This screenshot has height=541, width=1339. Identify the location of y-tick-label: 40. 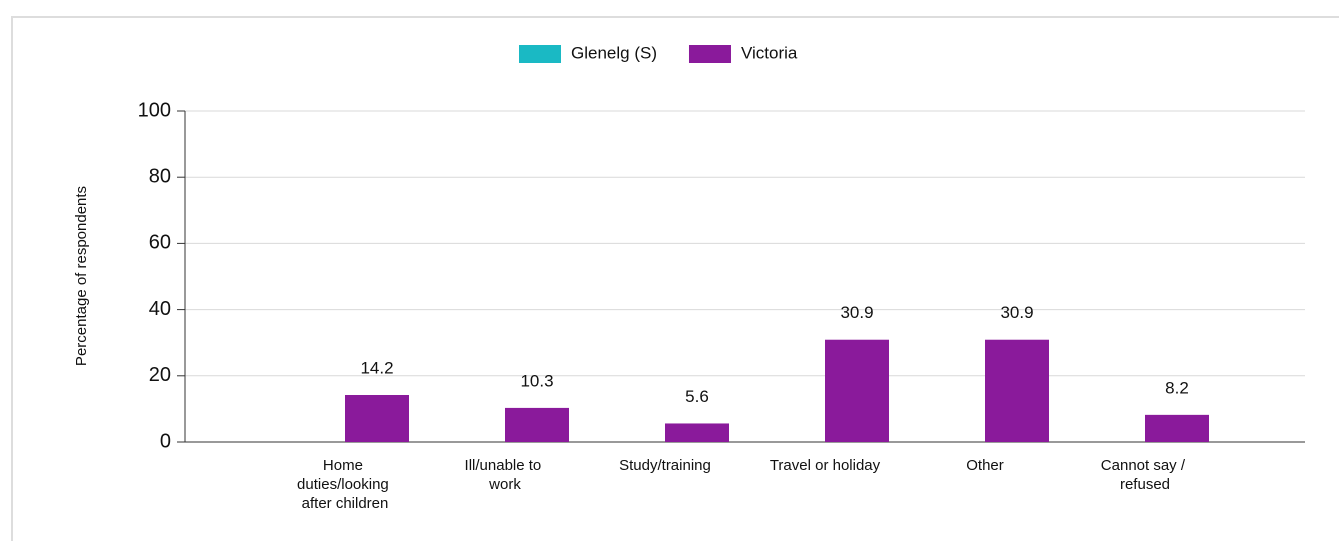
(160, 309).